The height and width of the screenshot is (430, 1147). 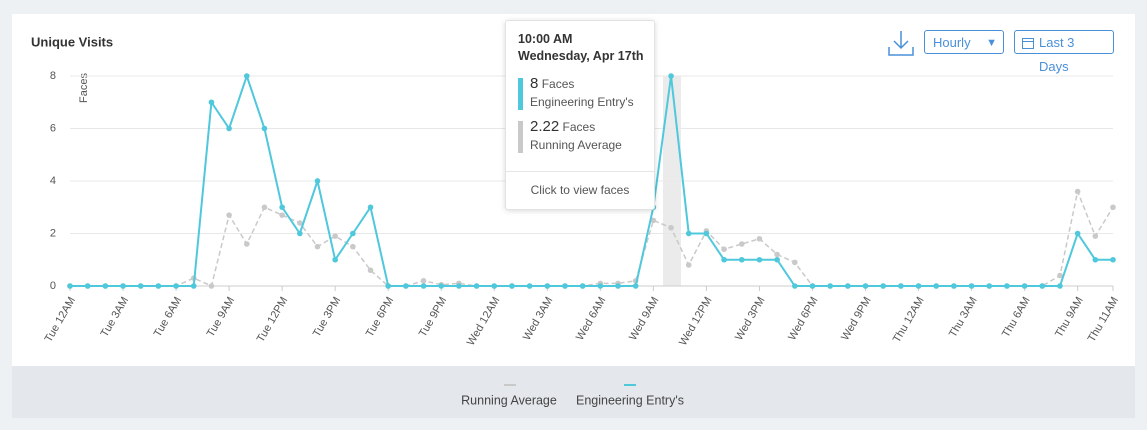 I want to click on interval-dropdown: Hourly ▼, so click(x=964, y=42).